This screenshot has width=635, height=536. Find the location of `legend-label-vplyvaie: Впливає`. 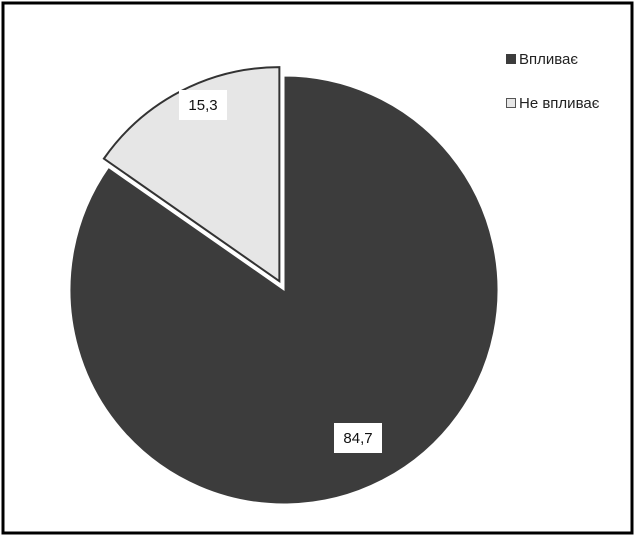

legend-label-vplyvaie: Впливає is located at coordinates (549, 59).